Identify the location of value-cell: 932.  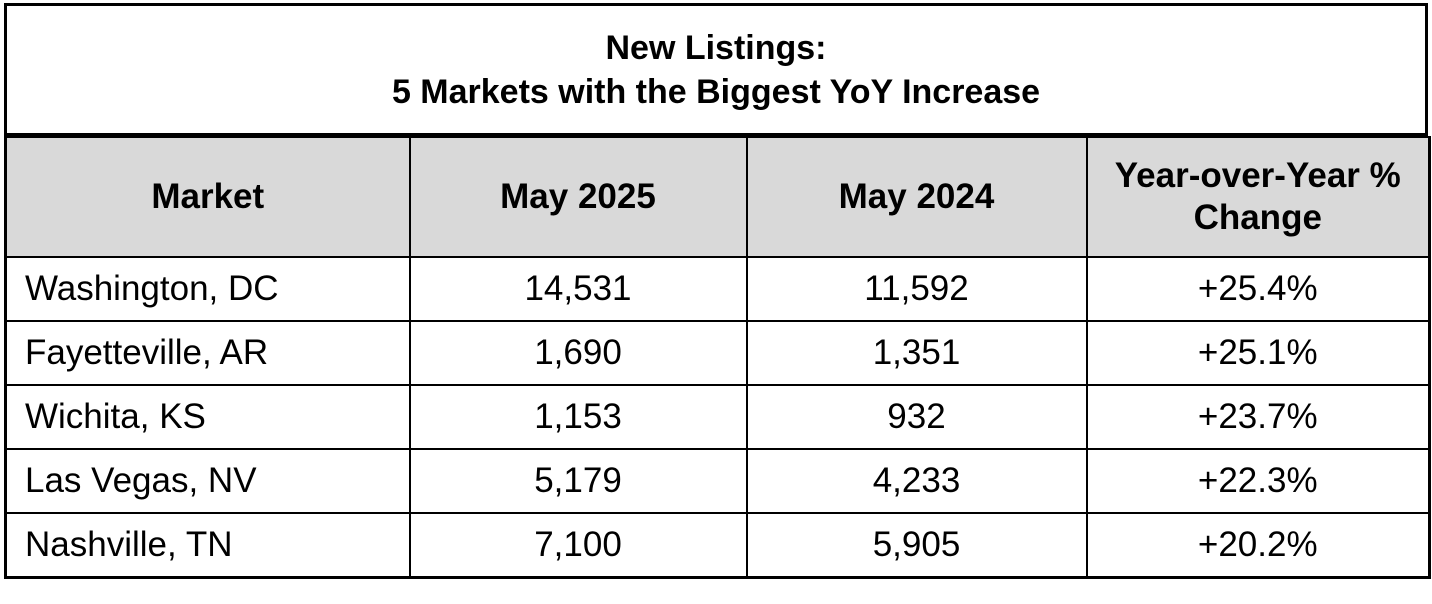
(916, 417).